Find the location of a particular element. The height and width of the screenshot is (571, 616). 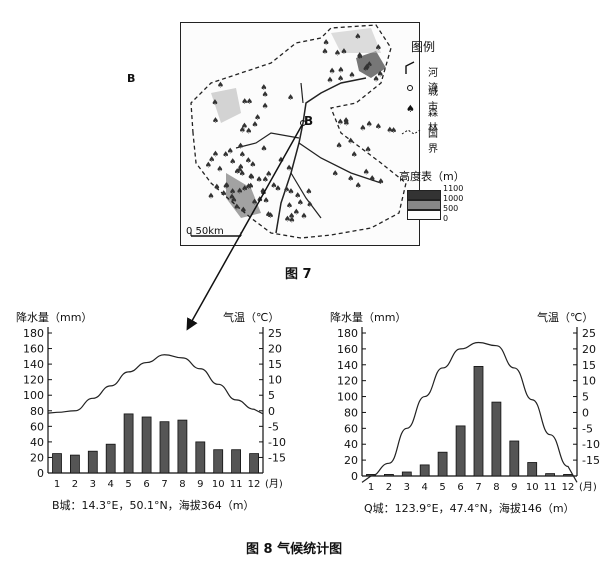

right-tick-label: 5 is located at coordinates (585, 397).